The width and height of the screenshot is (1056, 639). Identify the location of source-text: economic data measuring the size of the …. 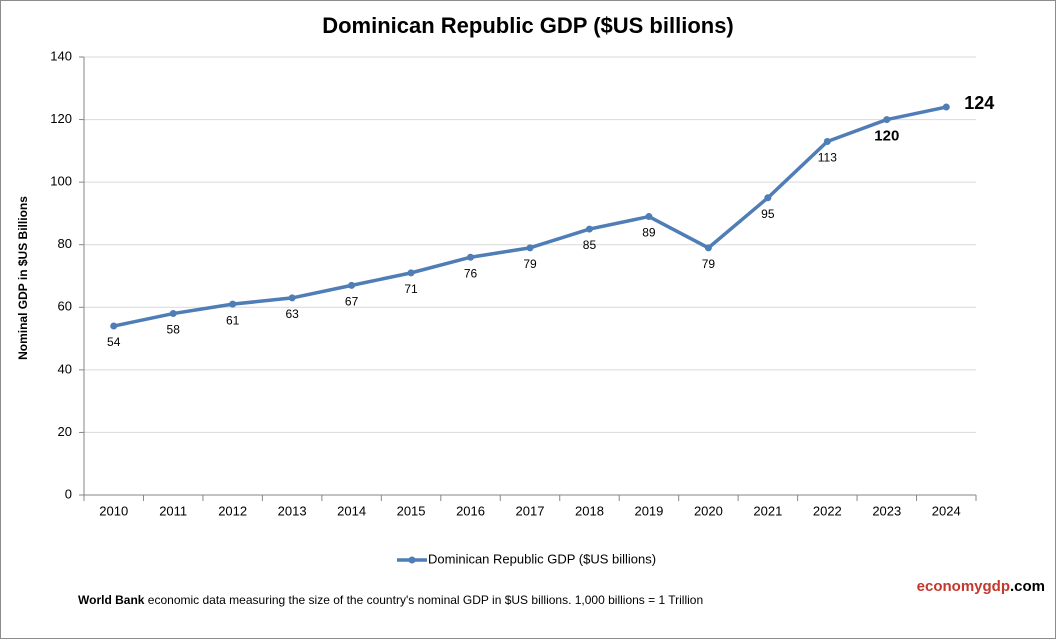
(425, 600).